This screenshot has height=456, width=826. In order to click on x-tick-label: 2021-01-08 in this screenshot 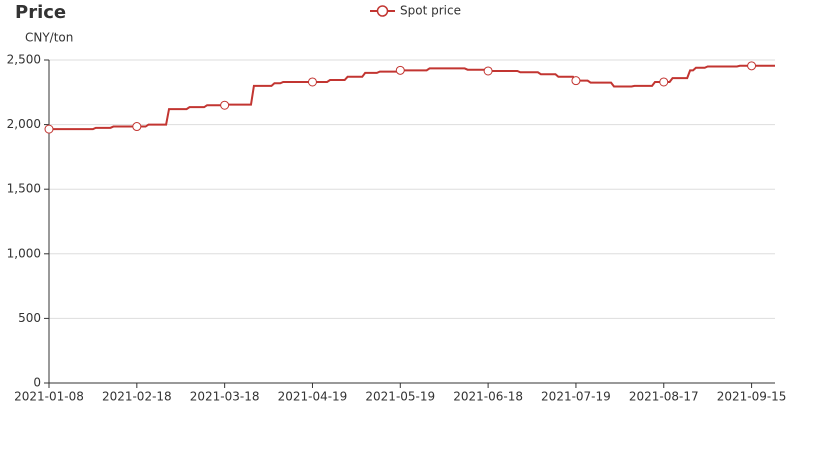, I will do `click(49, 397)`.